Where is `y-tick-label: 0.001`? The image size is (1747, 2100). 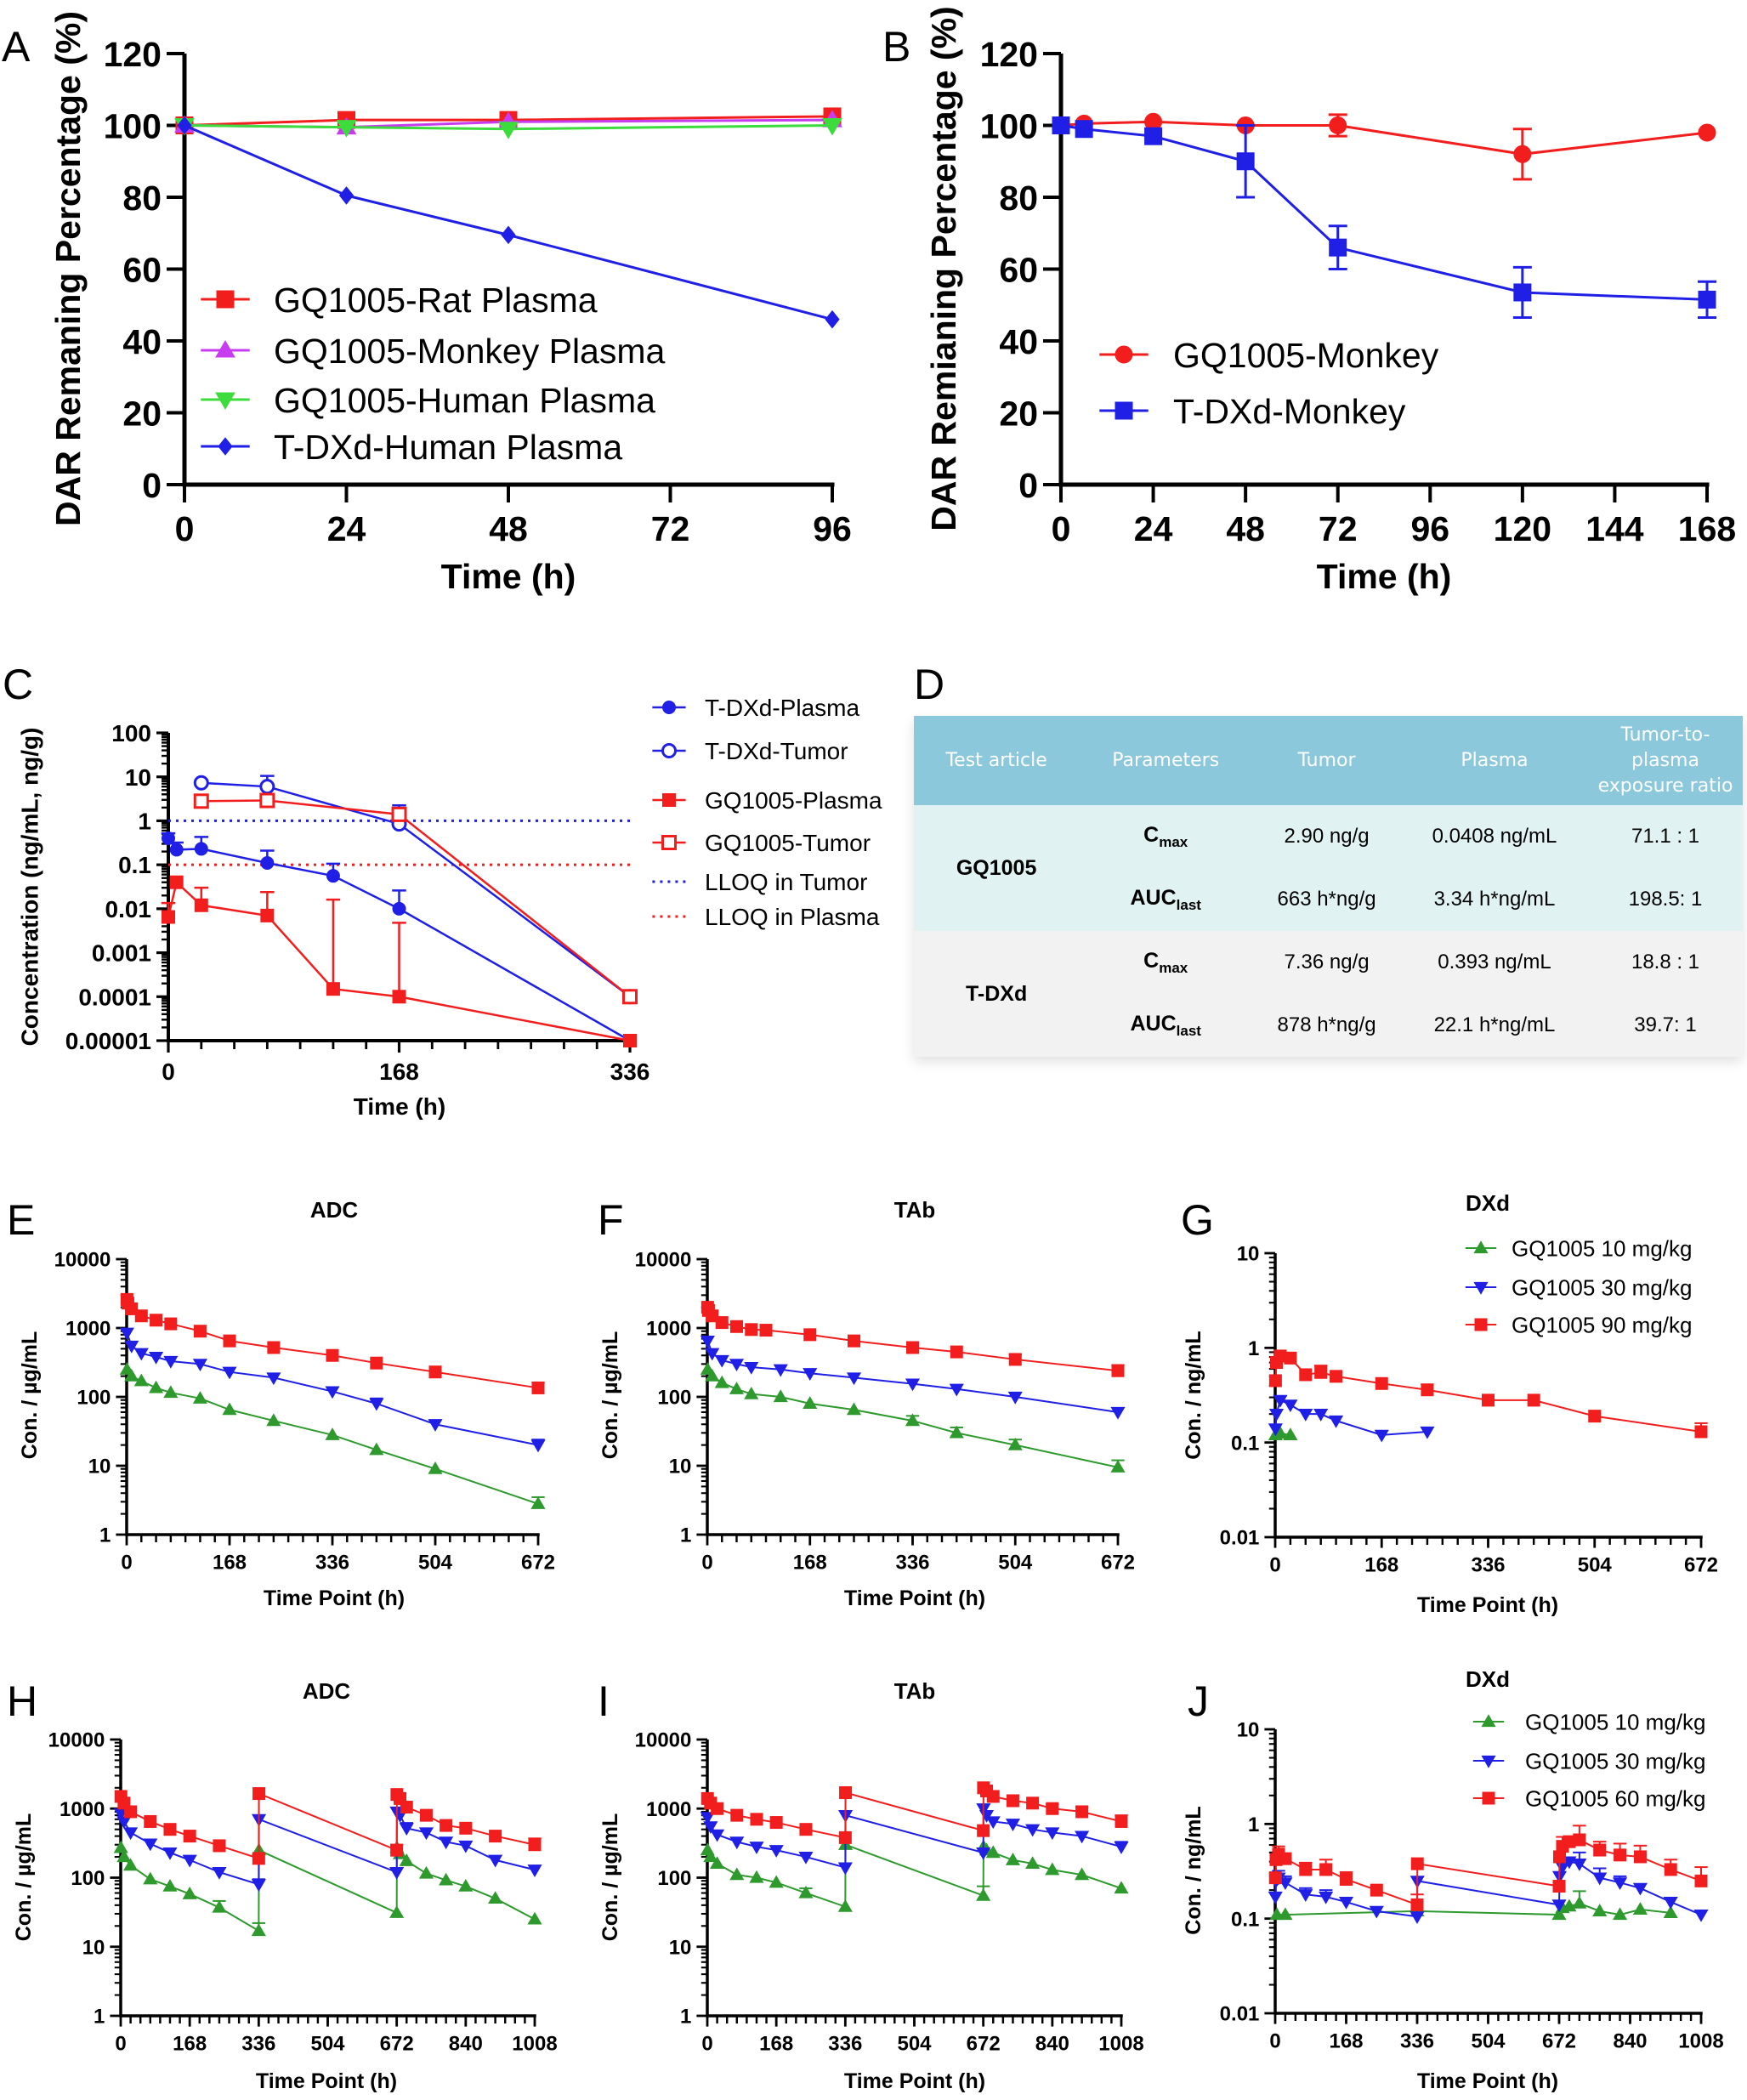 y-tick-label: 0.001 is located at coordinates (121, 954).